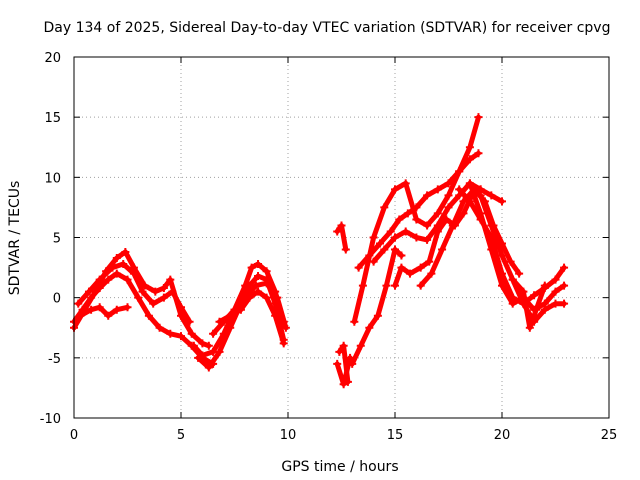 The height and width of the screenshot is (480, 640). I want to click on y-tick-label: 20, so click(52, 58).